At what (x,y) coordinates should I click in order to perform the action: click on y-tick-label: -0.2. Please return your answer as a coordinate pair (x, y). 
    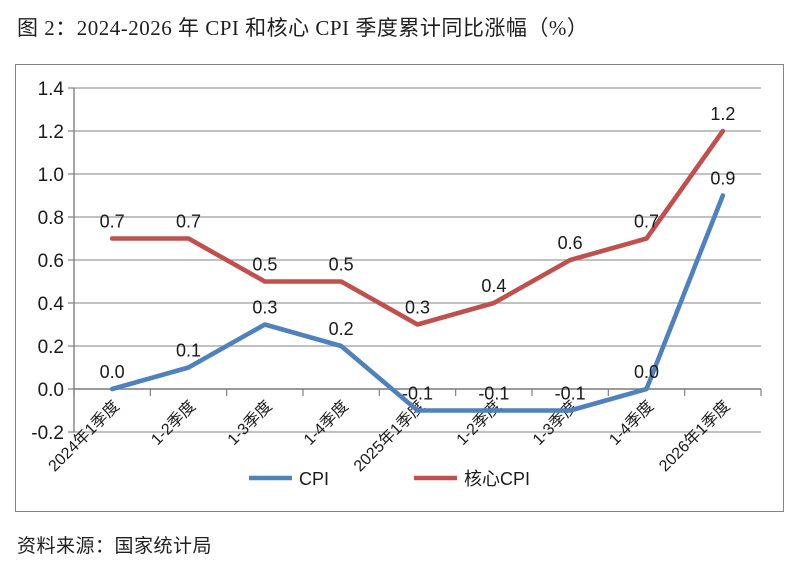
    Looking at the image, I should click on (47, 433).